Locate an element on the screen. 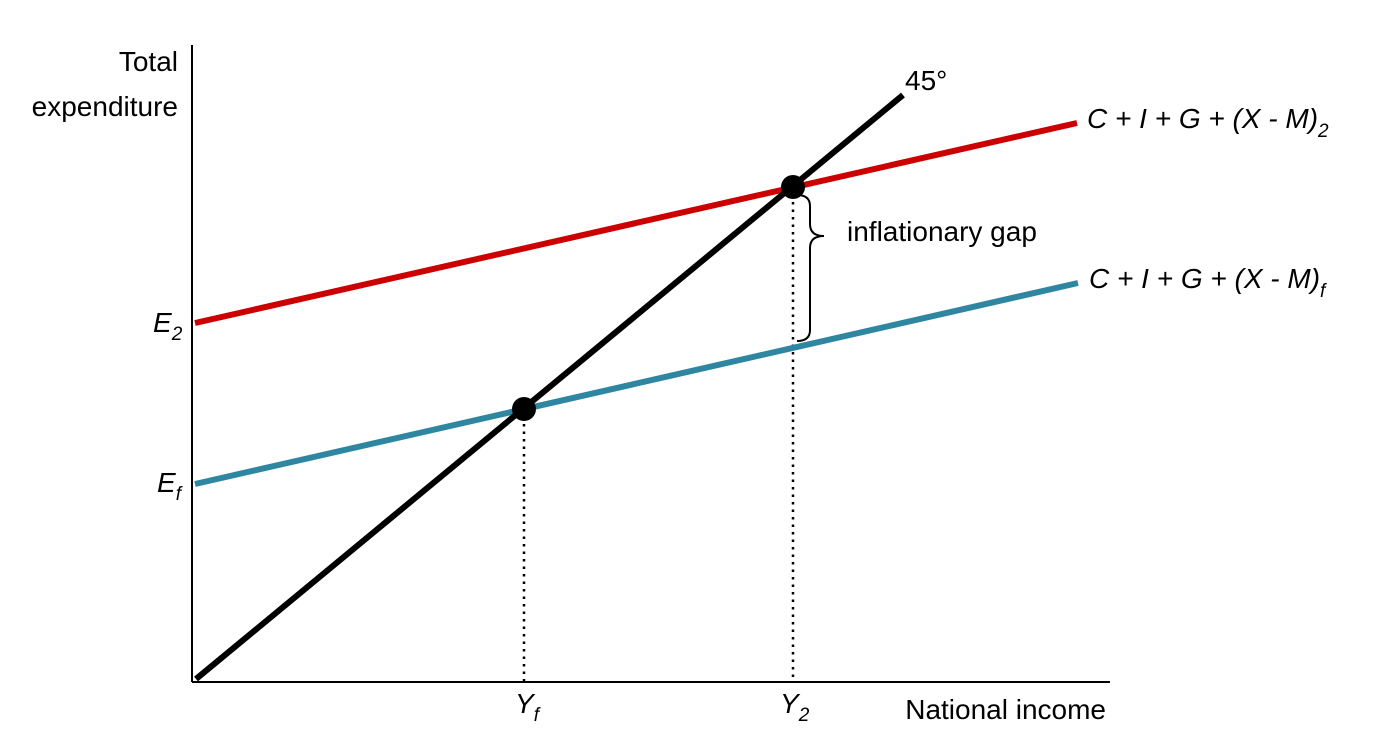 This screenshot has width=1377, height=748. inflationary-gap-label: inflationary gap is located at coordinates (942, 231).